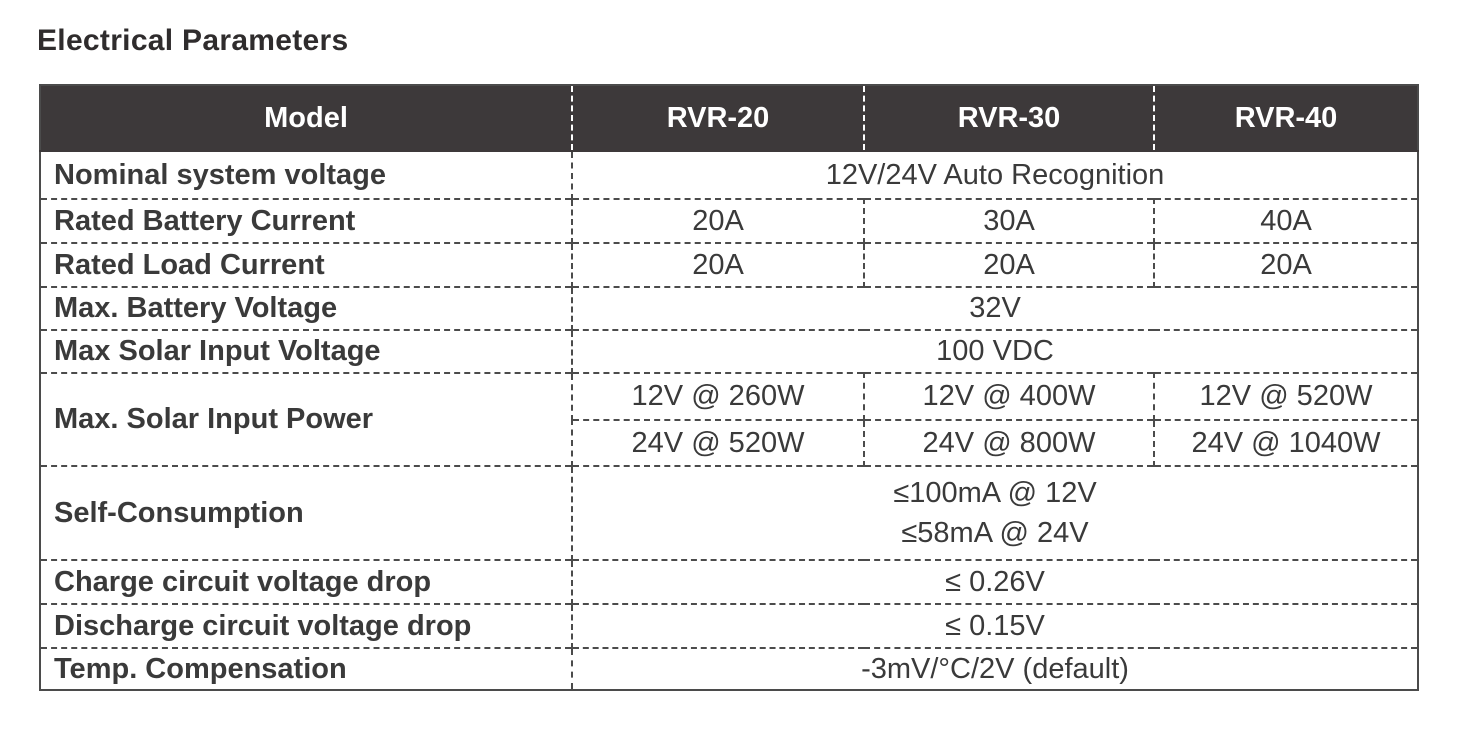 The image size is (1467, 736). Describe the element at coordinates (718, 396) in the screenshot. I see `row-value: 12V @ 260W` at that location.